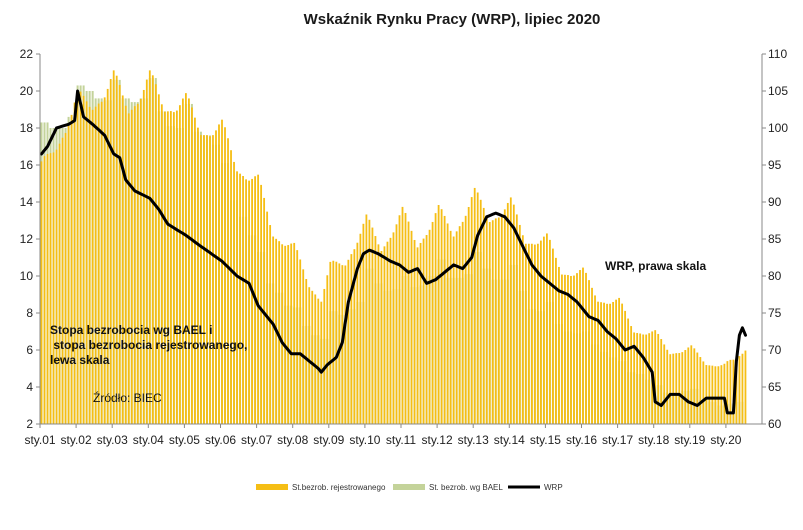 This screenshot has height=530, width=803. Describe the element at coordinates (409, 487) in the screenshot. I see `legend-swatch-bael` at that location.